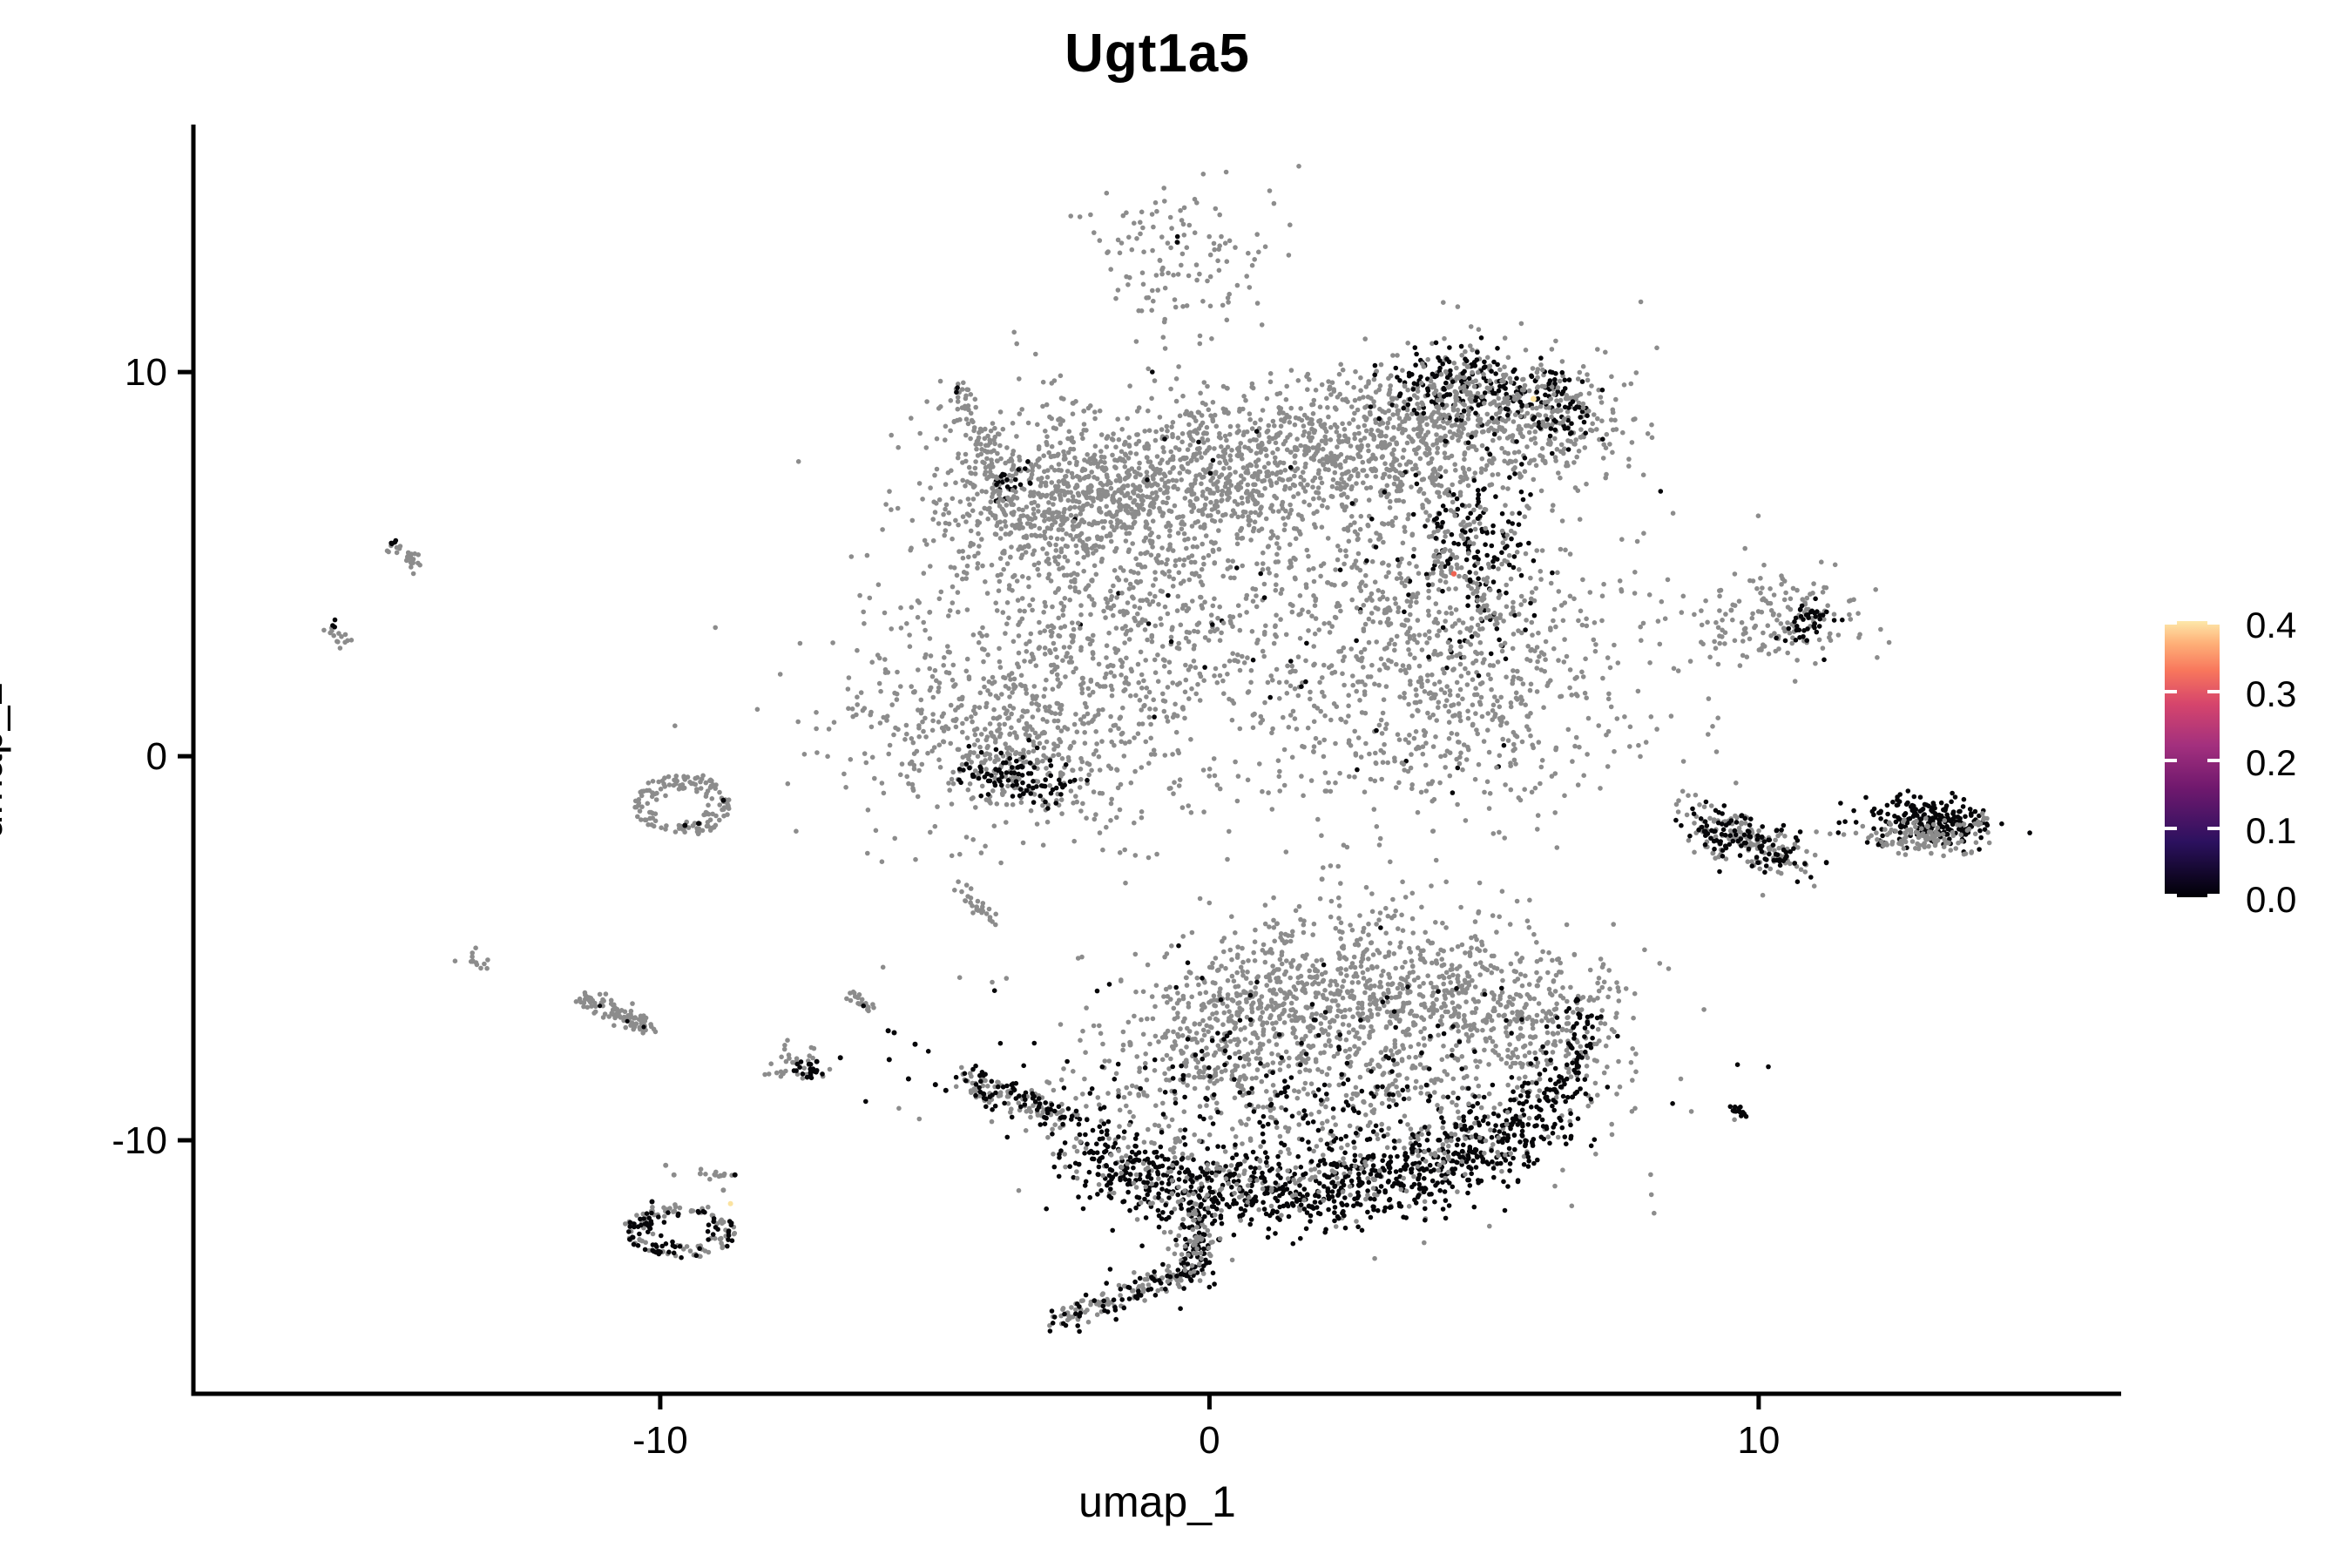 The image size is (2352, 1568). What do you see at coordinates (2271, 899) in the screenshot?
I see `colorbar-tick-label: 0.0` at bounding box center [2271, 899].